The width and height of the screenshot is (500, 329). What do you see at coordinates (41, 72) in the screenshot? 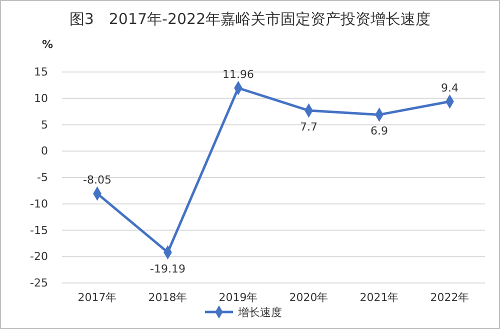
I see `y-tick-label: 15` at bounding box center [41, 72].